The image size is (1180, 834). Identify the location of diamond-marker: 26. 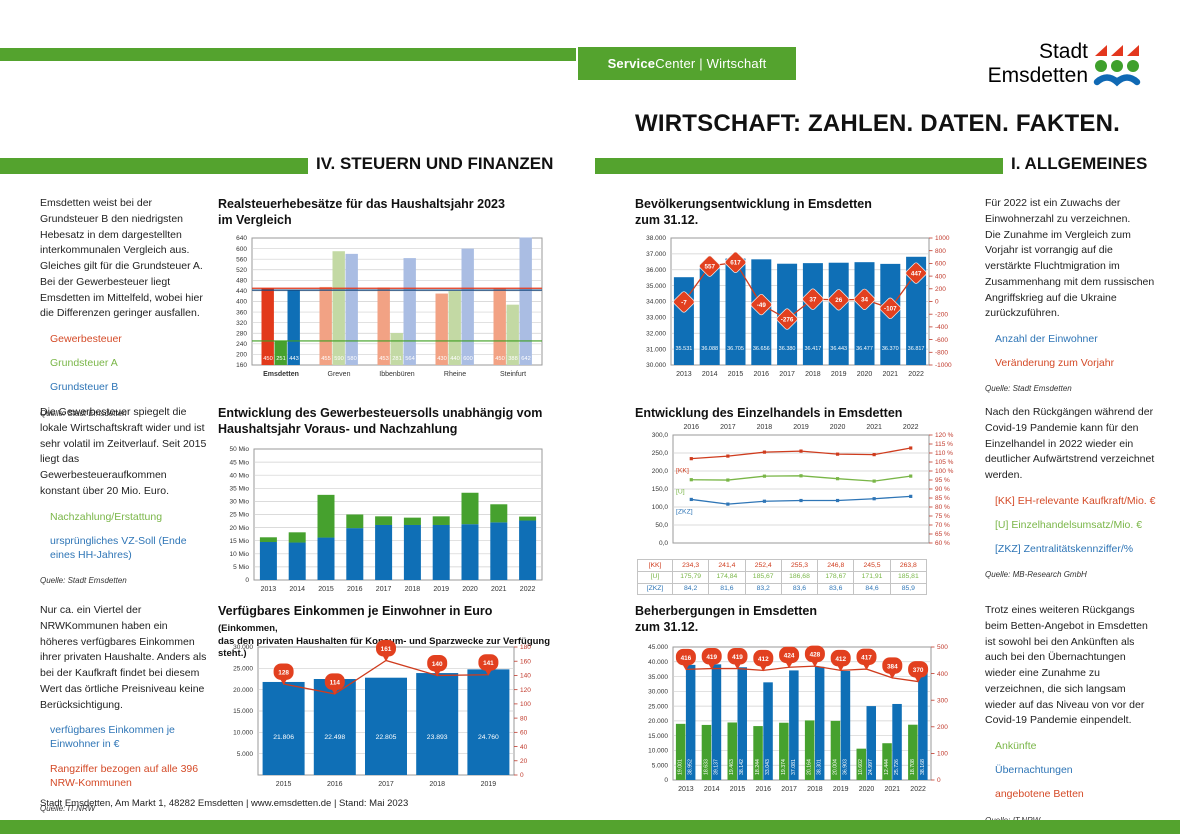
(839, 300).